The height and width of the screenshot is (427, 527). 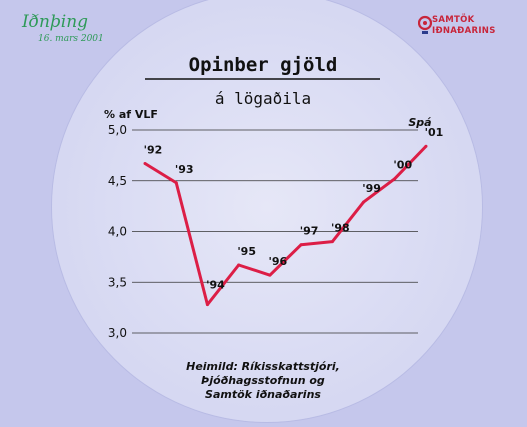 I want to click on y-tick-label: 5,0, so click(x=117, y=130).